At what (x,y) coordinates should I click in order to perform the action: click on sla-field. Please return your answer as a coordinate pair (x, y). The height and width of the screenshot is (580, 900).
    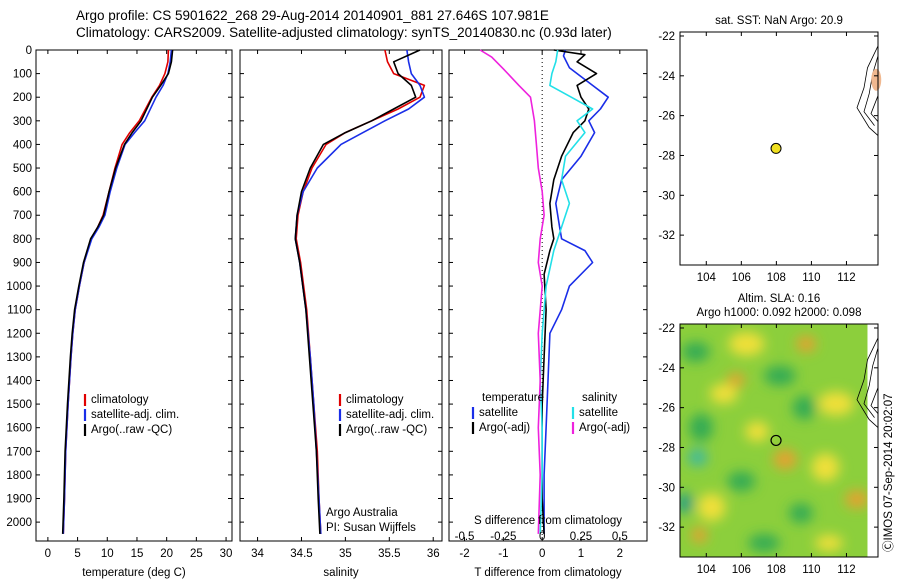
    Looking at the image, I should click on (774, 442).